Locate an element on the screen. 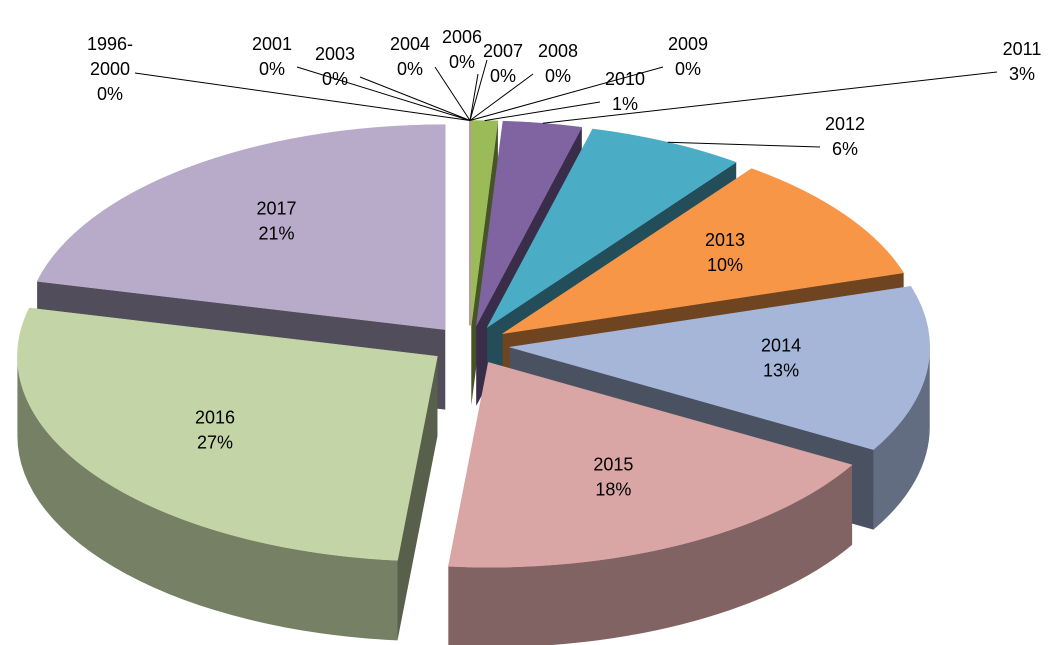 The height and width of the screenshot is (645, 1052). category-label: 2015 is located at coordinates (613, 465).